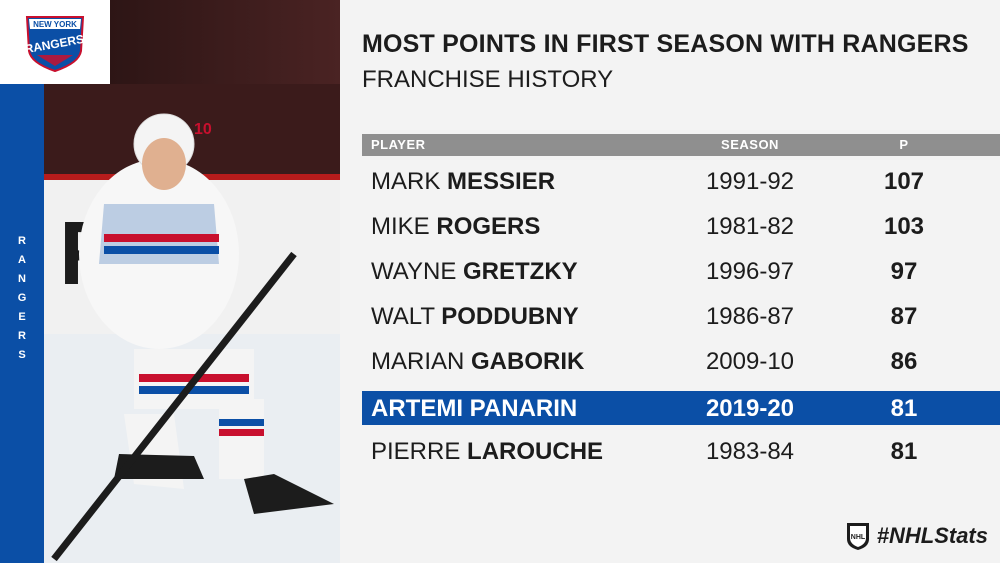 The image size is (1000, 563). What do you see at coordinates (400, 226) in the screenshot?
I see `player-first-name: MIKE` at bounding box center [400, 226].